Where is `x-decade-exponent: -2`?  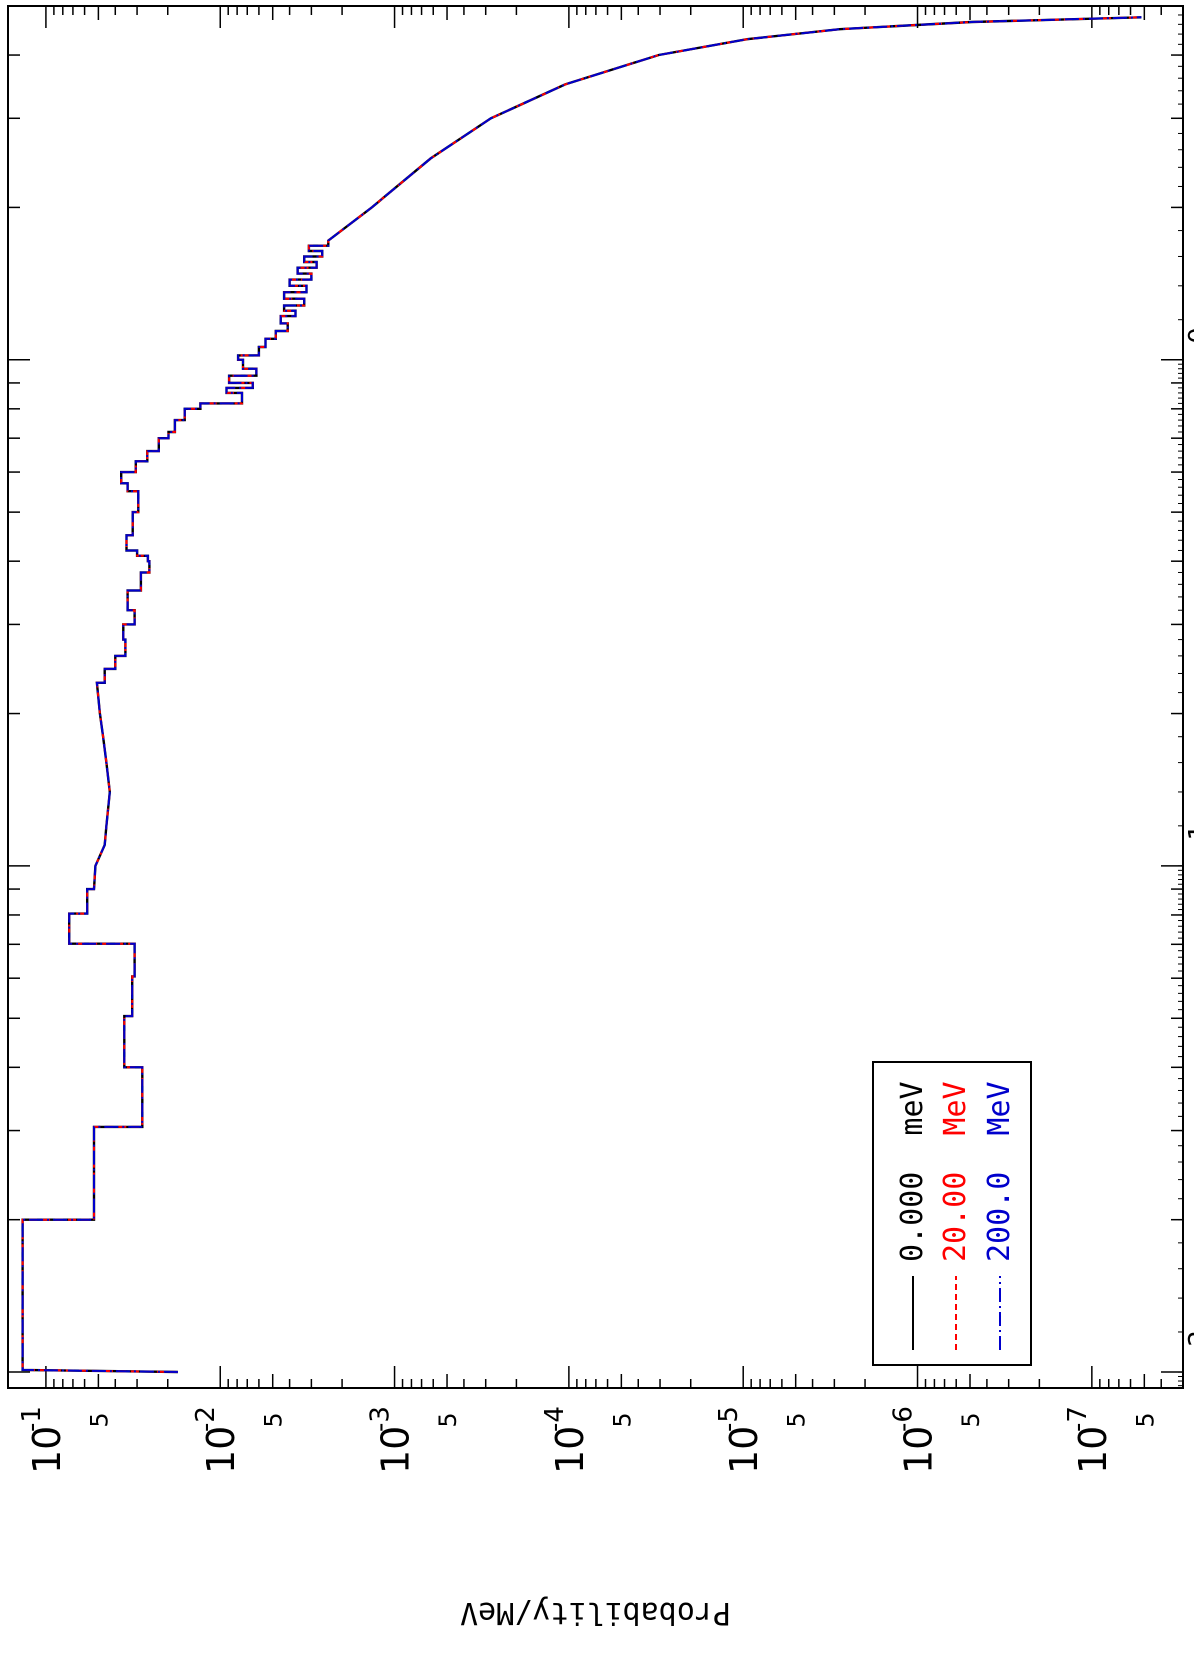
x-decade-exponent: -2 is located at coordinates (1189, 1343).